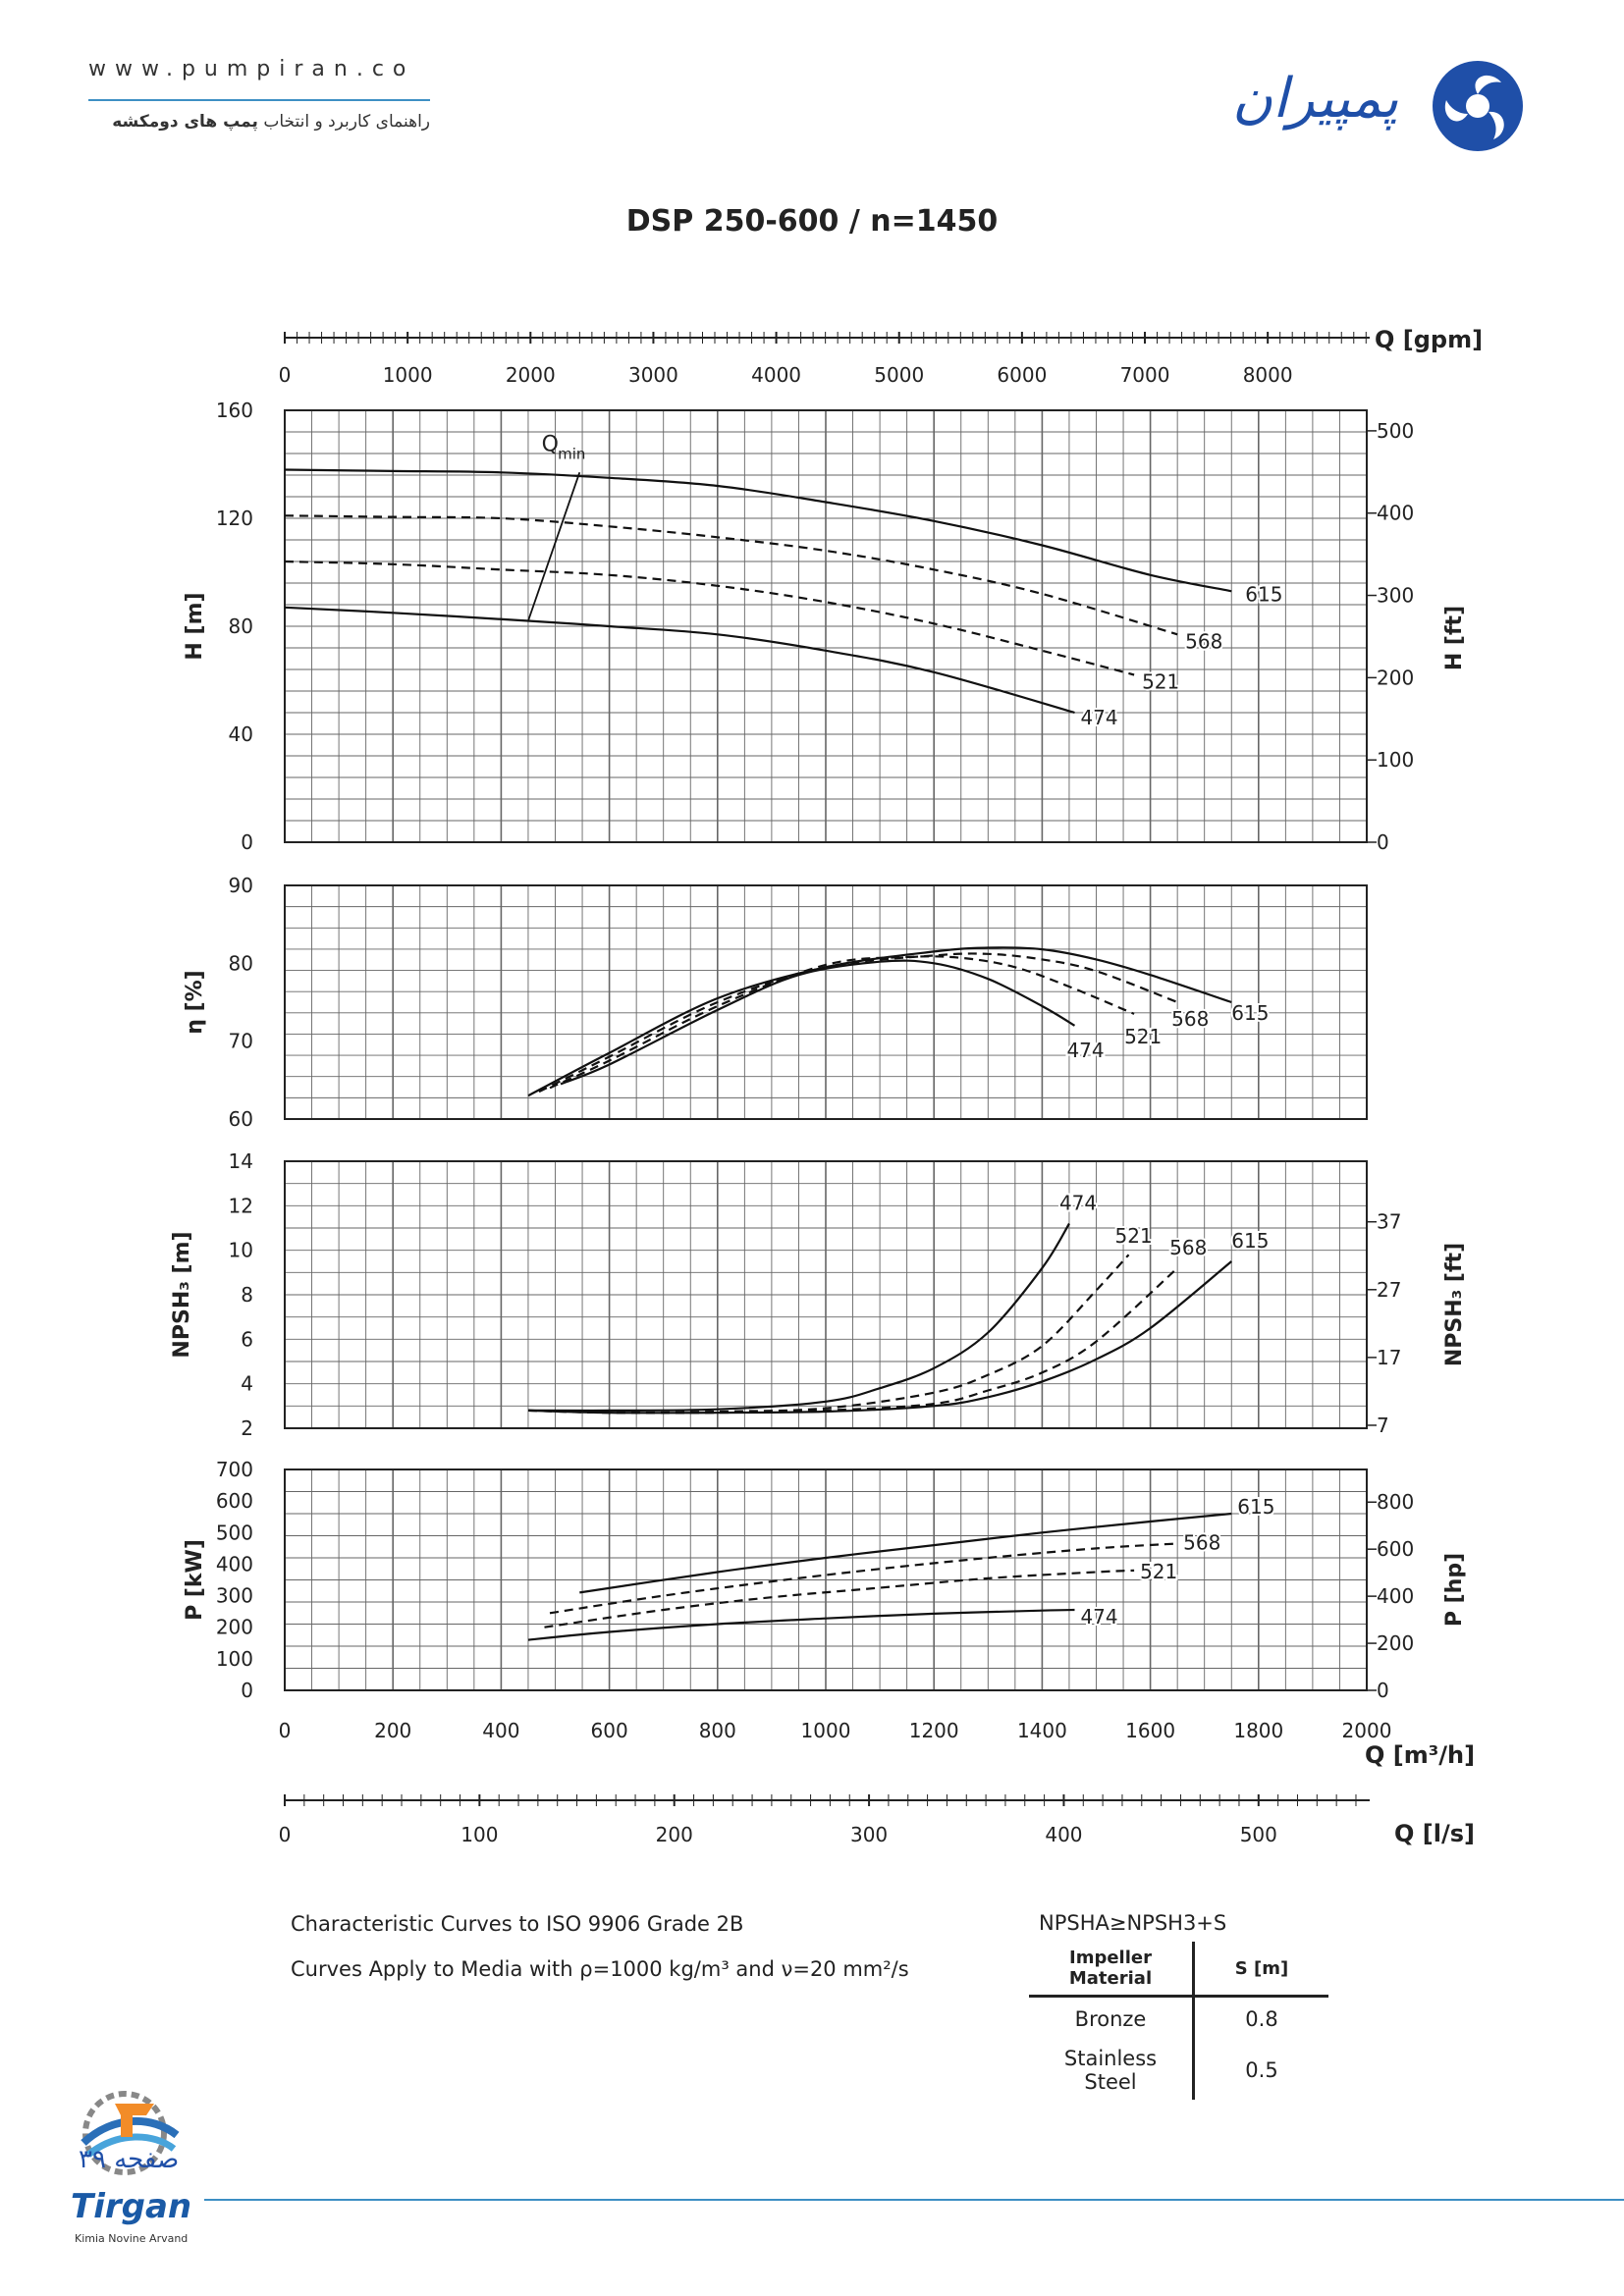 The height and width of the screenshot is (2296, 1624). Describe the element at coordinates (1383, 1425) in the screenshot. I see `npsh-ft-tick-label: 7` at that location.